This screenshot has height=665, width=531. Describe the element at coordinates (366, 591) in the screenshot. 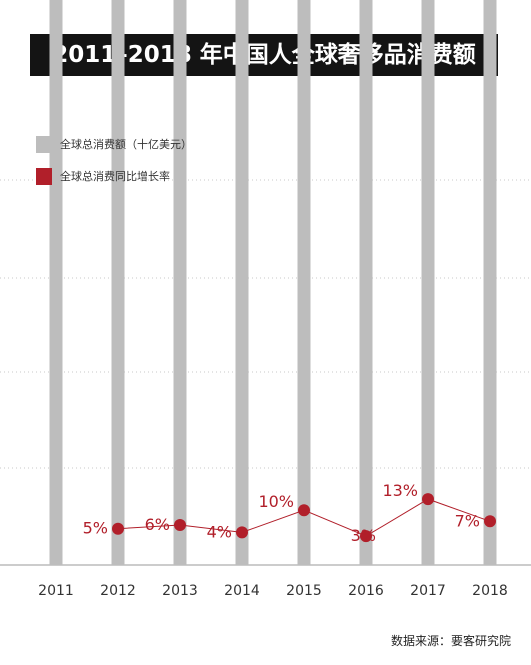

I see `x-tick-label: 2016` at that location.